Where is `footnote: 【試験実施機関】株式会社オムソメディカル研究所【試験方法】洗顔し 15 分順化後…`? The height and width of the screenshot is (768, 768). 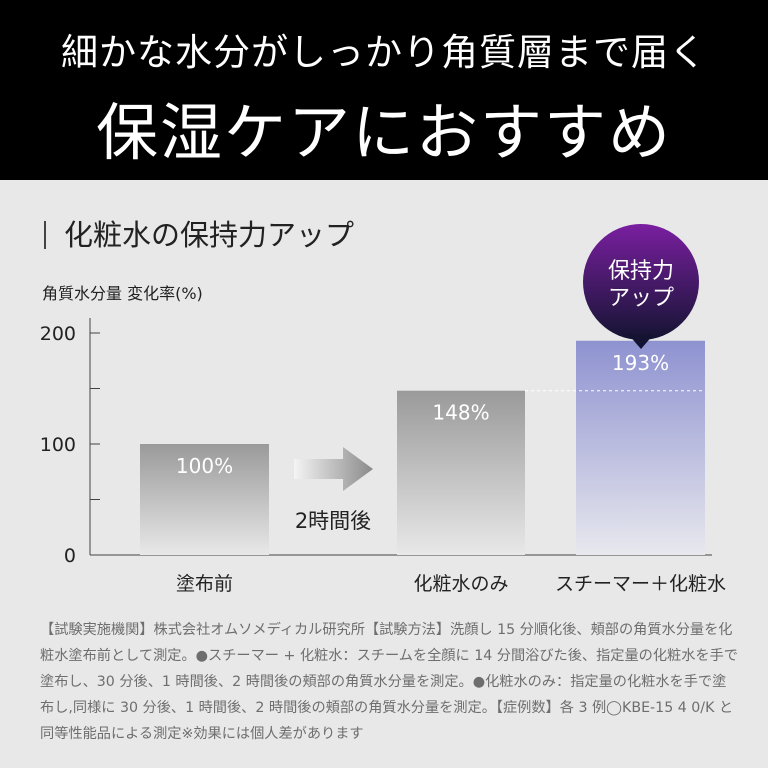 footnote: 【試験実施機関】株式会社オムソメディカル研究所【試験方法】洗顔し 15 分順化後… is located at coordinates (389, 682).